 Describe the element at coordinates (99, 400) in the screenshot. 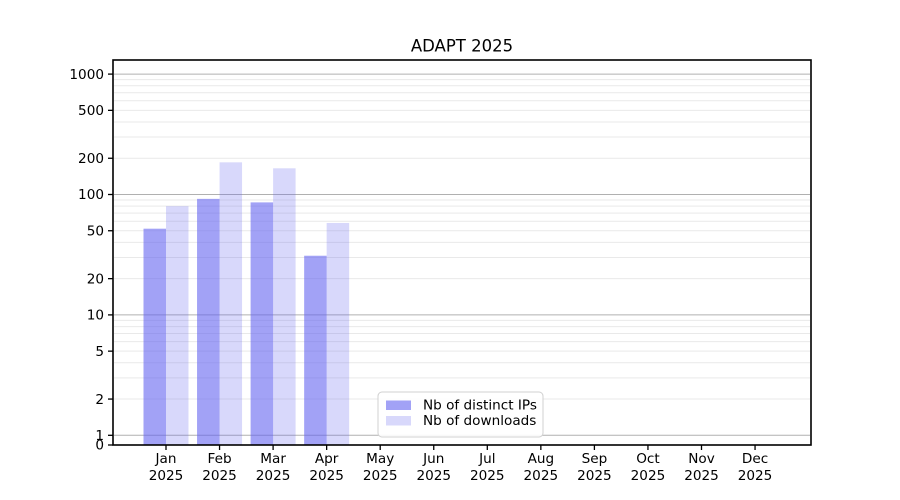

I see `y-tick-label: 2` at that location.